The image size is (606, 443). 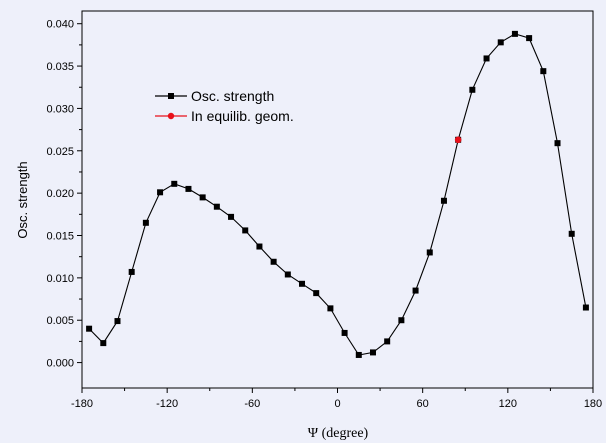 I want to click on x-axis-label: Ψ (degree), so click(x=338, y=433).